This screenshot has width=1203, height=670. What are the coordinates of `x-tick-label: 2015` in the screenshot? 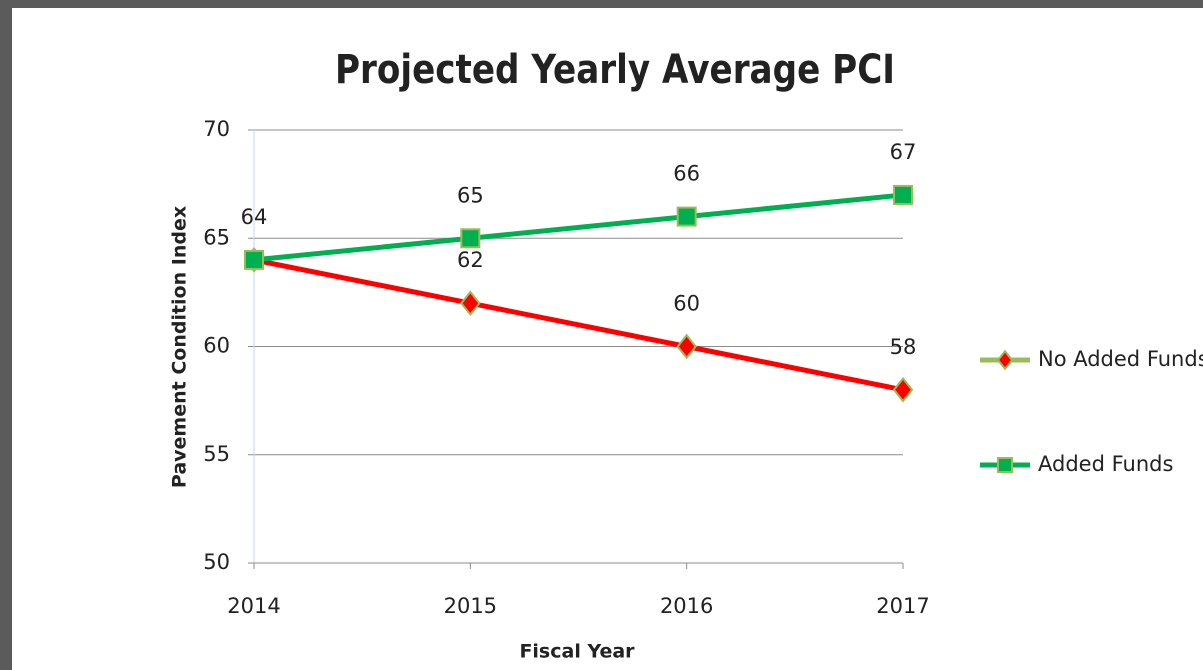 It's located at (470, 606).